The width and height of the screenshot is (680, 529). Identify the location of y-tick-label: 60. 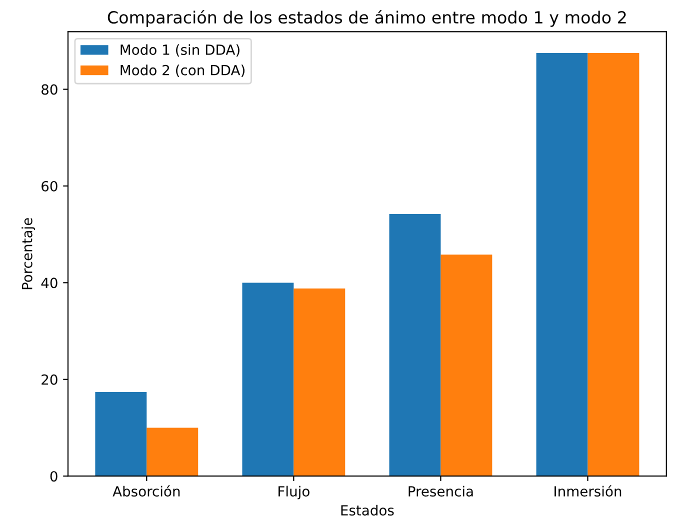
(50, 186).